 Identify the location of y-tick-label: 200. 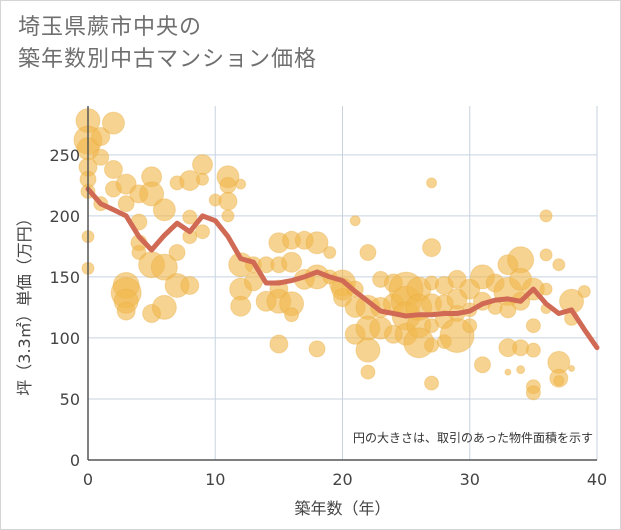
(64, 216).